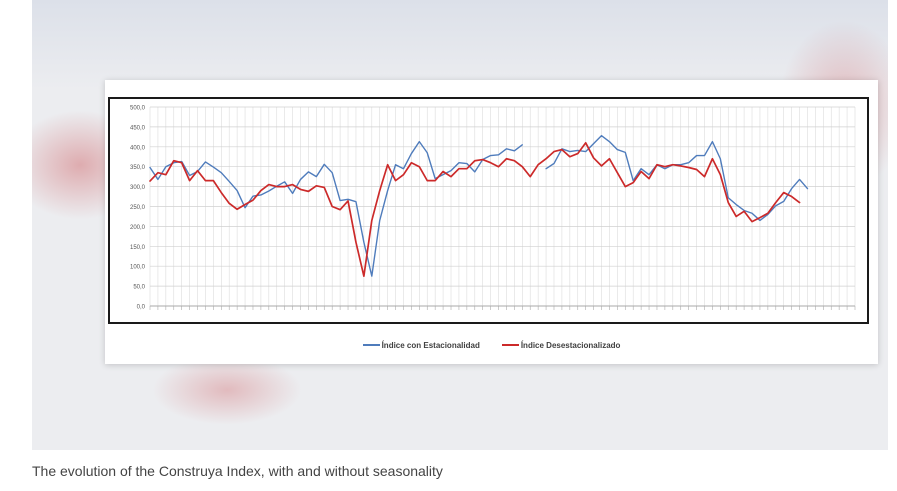 The height and width of the screenshot is (491, 897). I want to click on legend-label-deseasonalized: Índice Desestacionalizado, so click(570, 345).